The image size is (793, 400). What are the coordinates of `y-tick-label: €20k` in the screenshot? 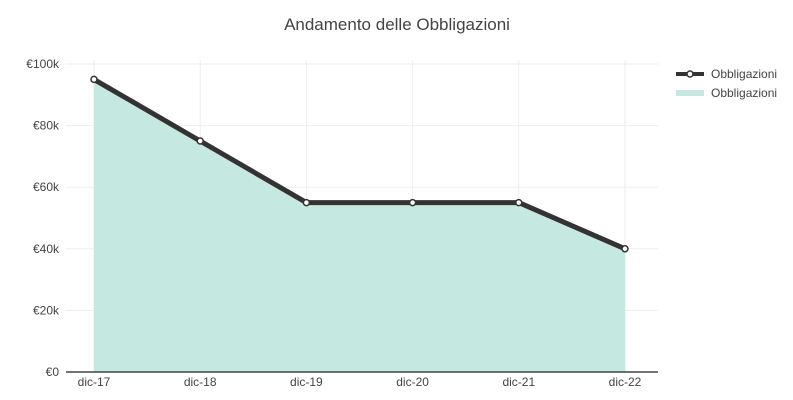 It's located at (46, 310).